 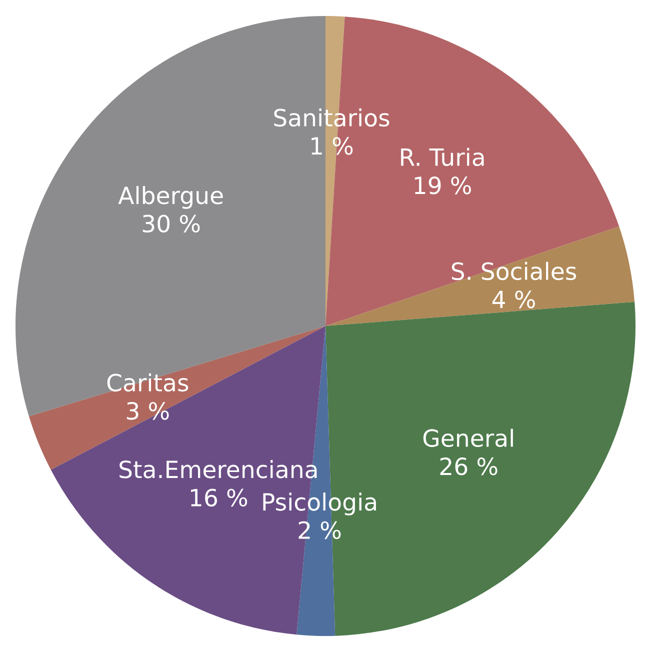 What do you see at coordinates (468, 438) in the screenshot?
I see `slice-label: General` at bounding box center [468, 438].